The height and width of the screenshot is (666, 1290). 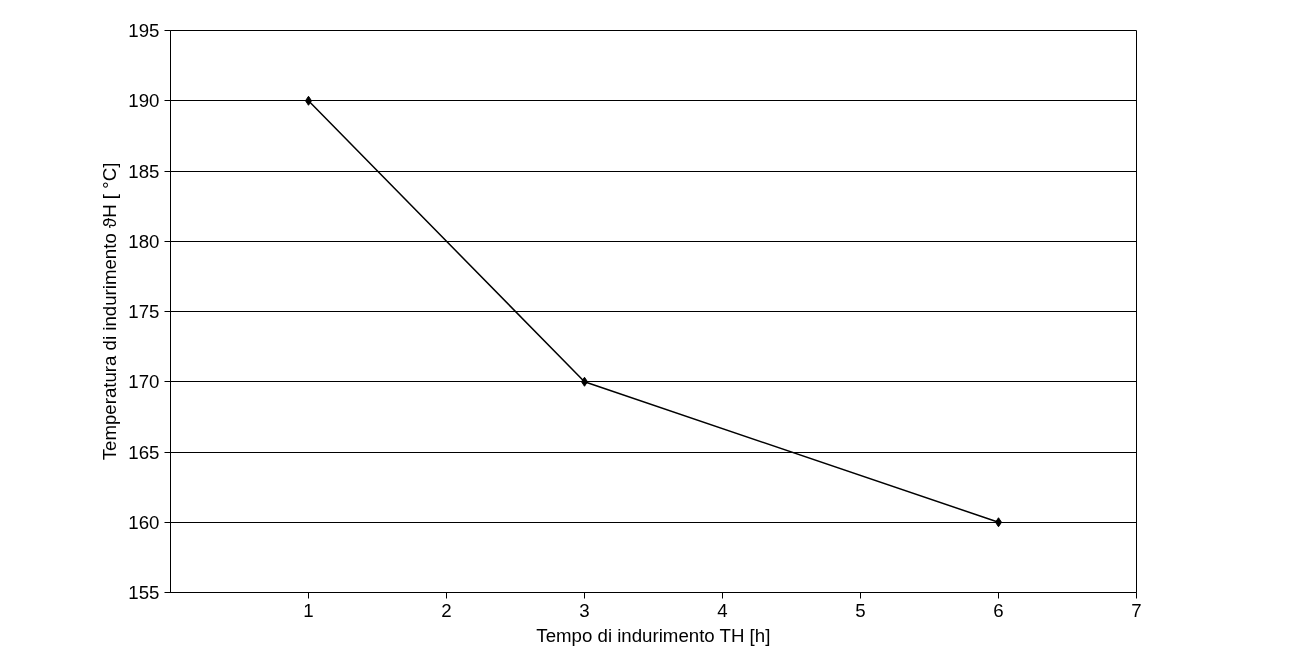 What do you see at coordinates (144, 592) in the screenshot?
I see `y-tick-label: 155` at bounding box center [144, 592].